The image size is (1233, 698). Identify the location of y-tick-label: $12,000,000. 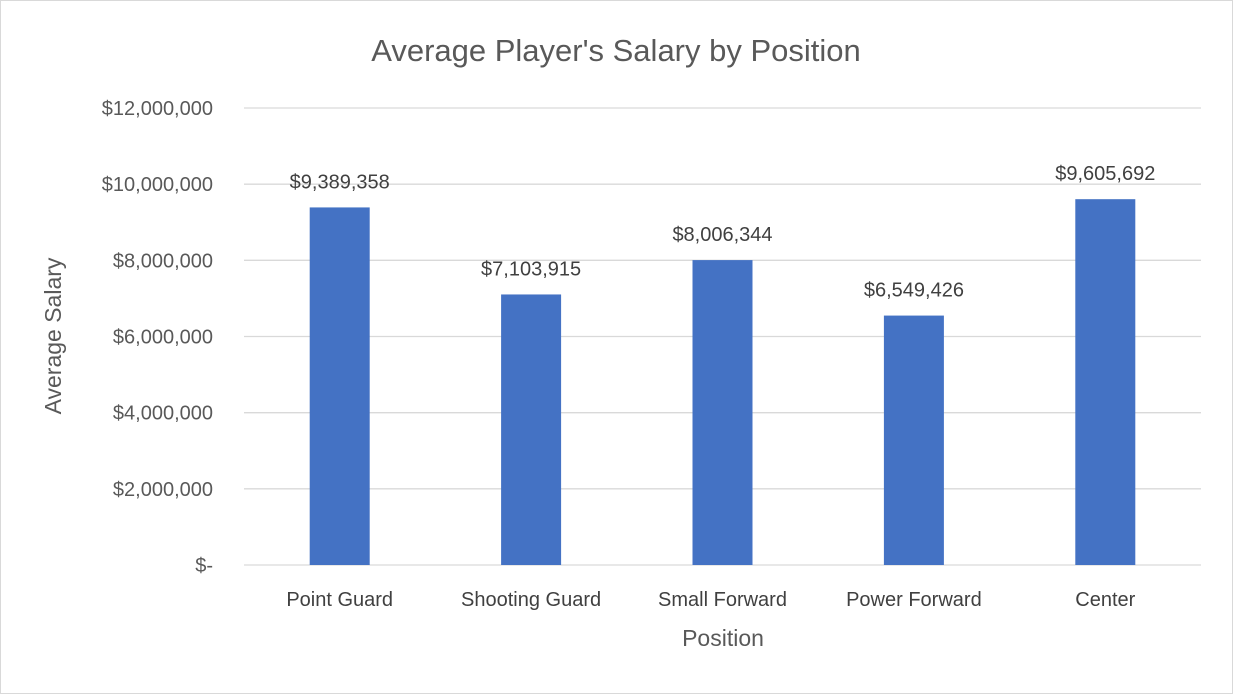
(157, 109).